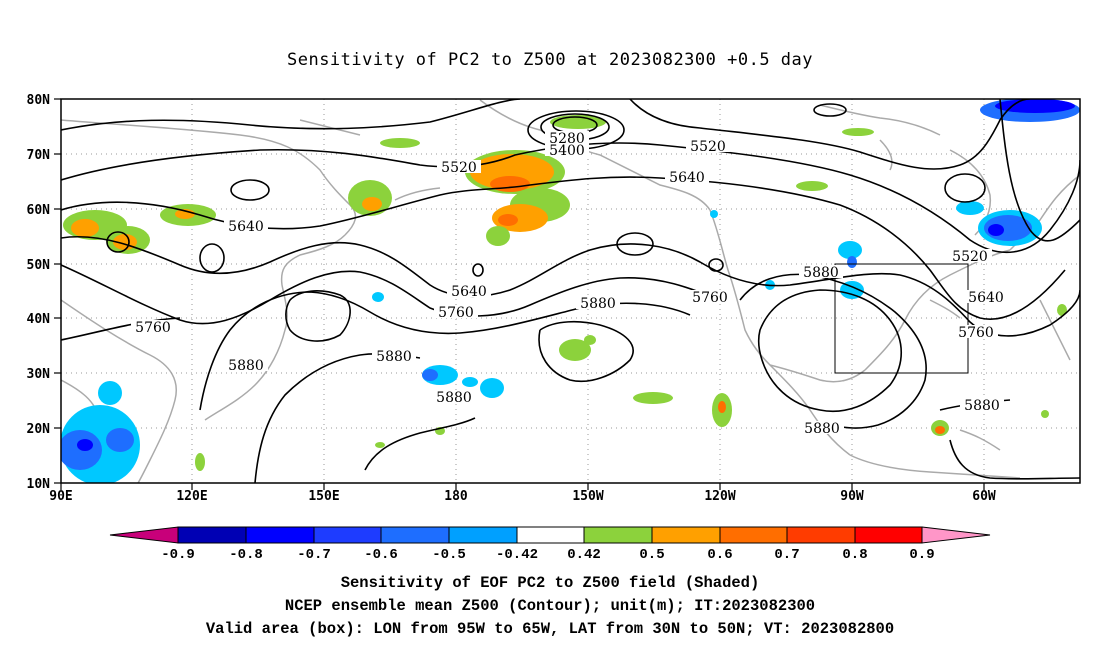  I want to click on colorbar-tick: -0.7, so click(314, 555).